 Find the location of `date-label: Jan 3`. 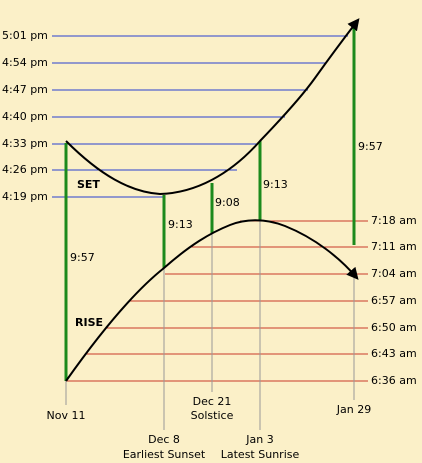

date-label: Jan 3 is located at coordinates (259, 439).